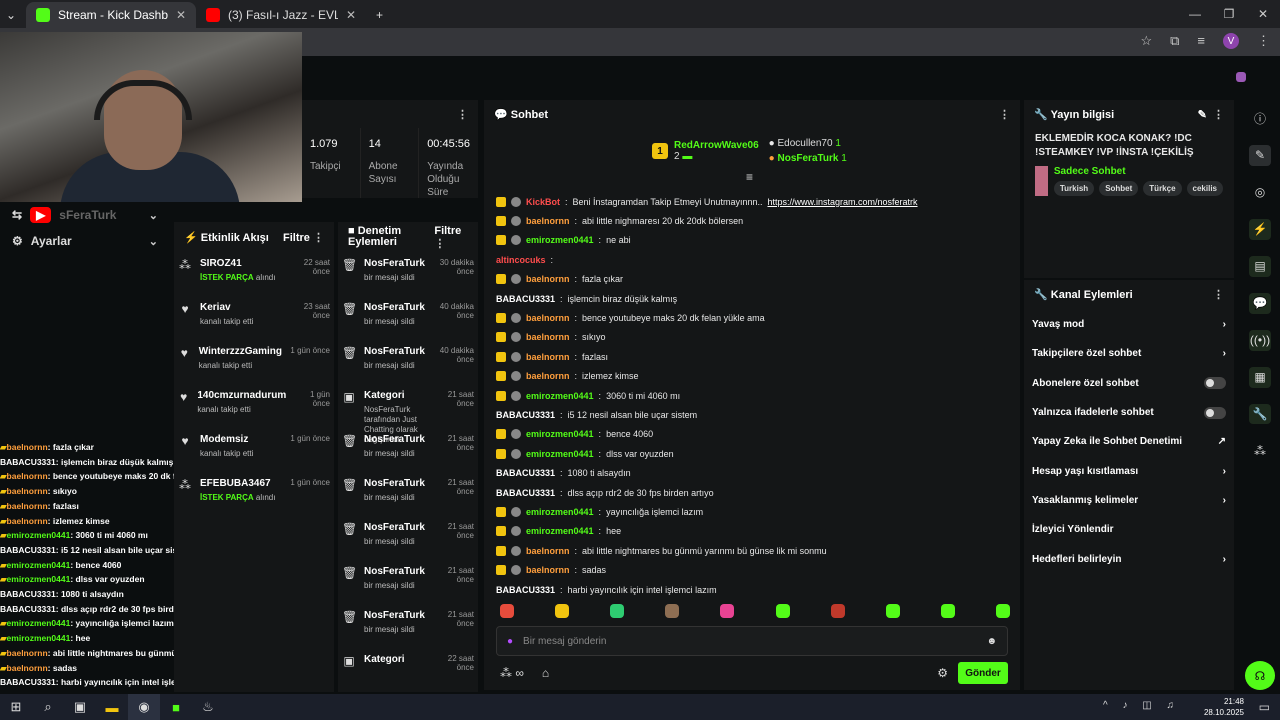 The image size is (1280, 720). Describe the element at coordinates (112, 707) in the screenshot. I see `file-explorer-icon: ▬` at that location.